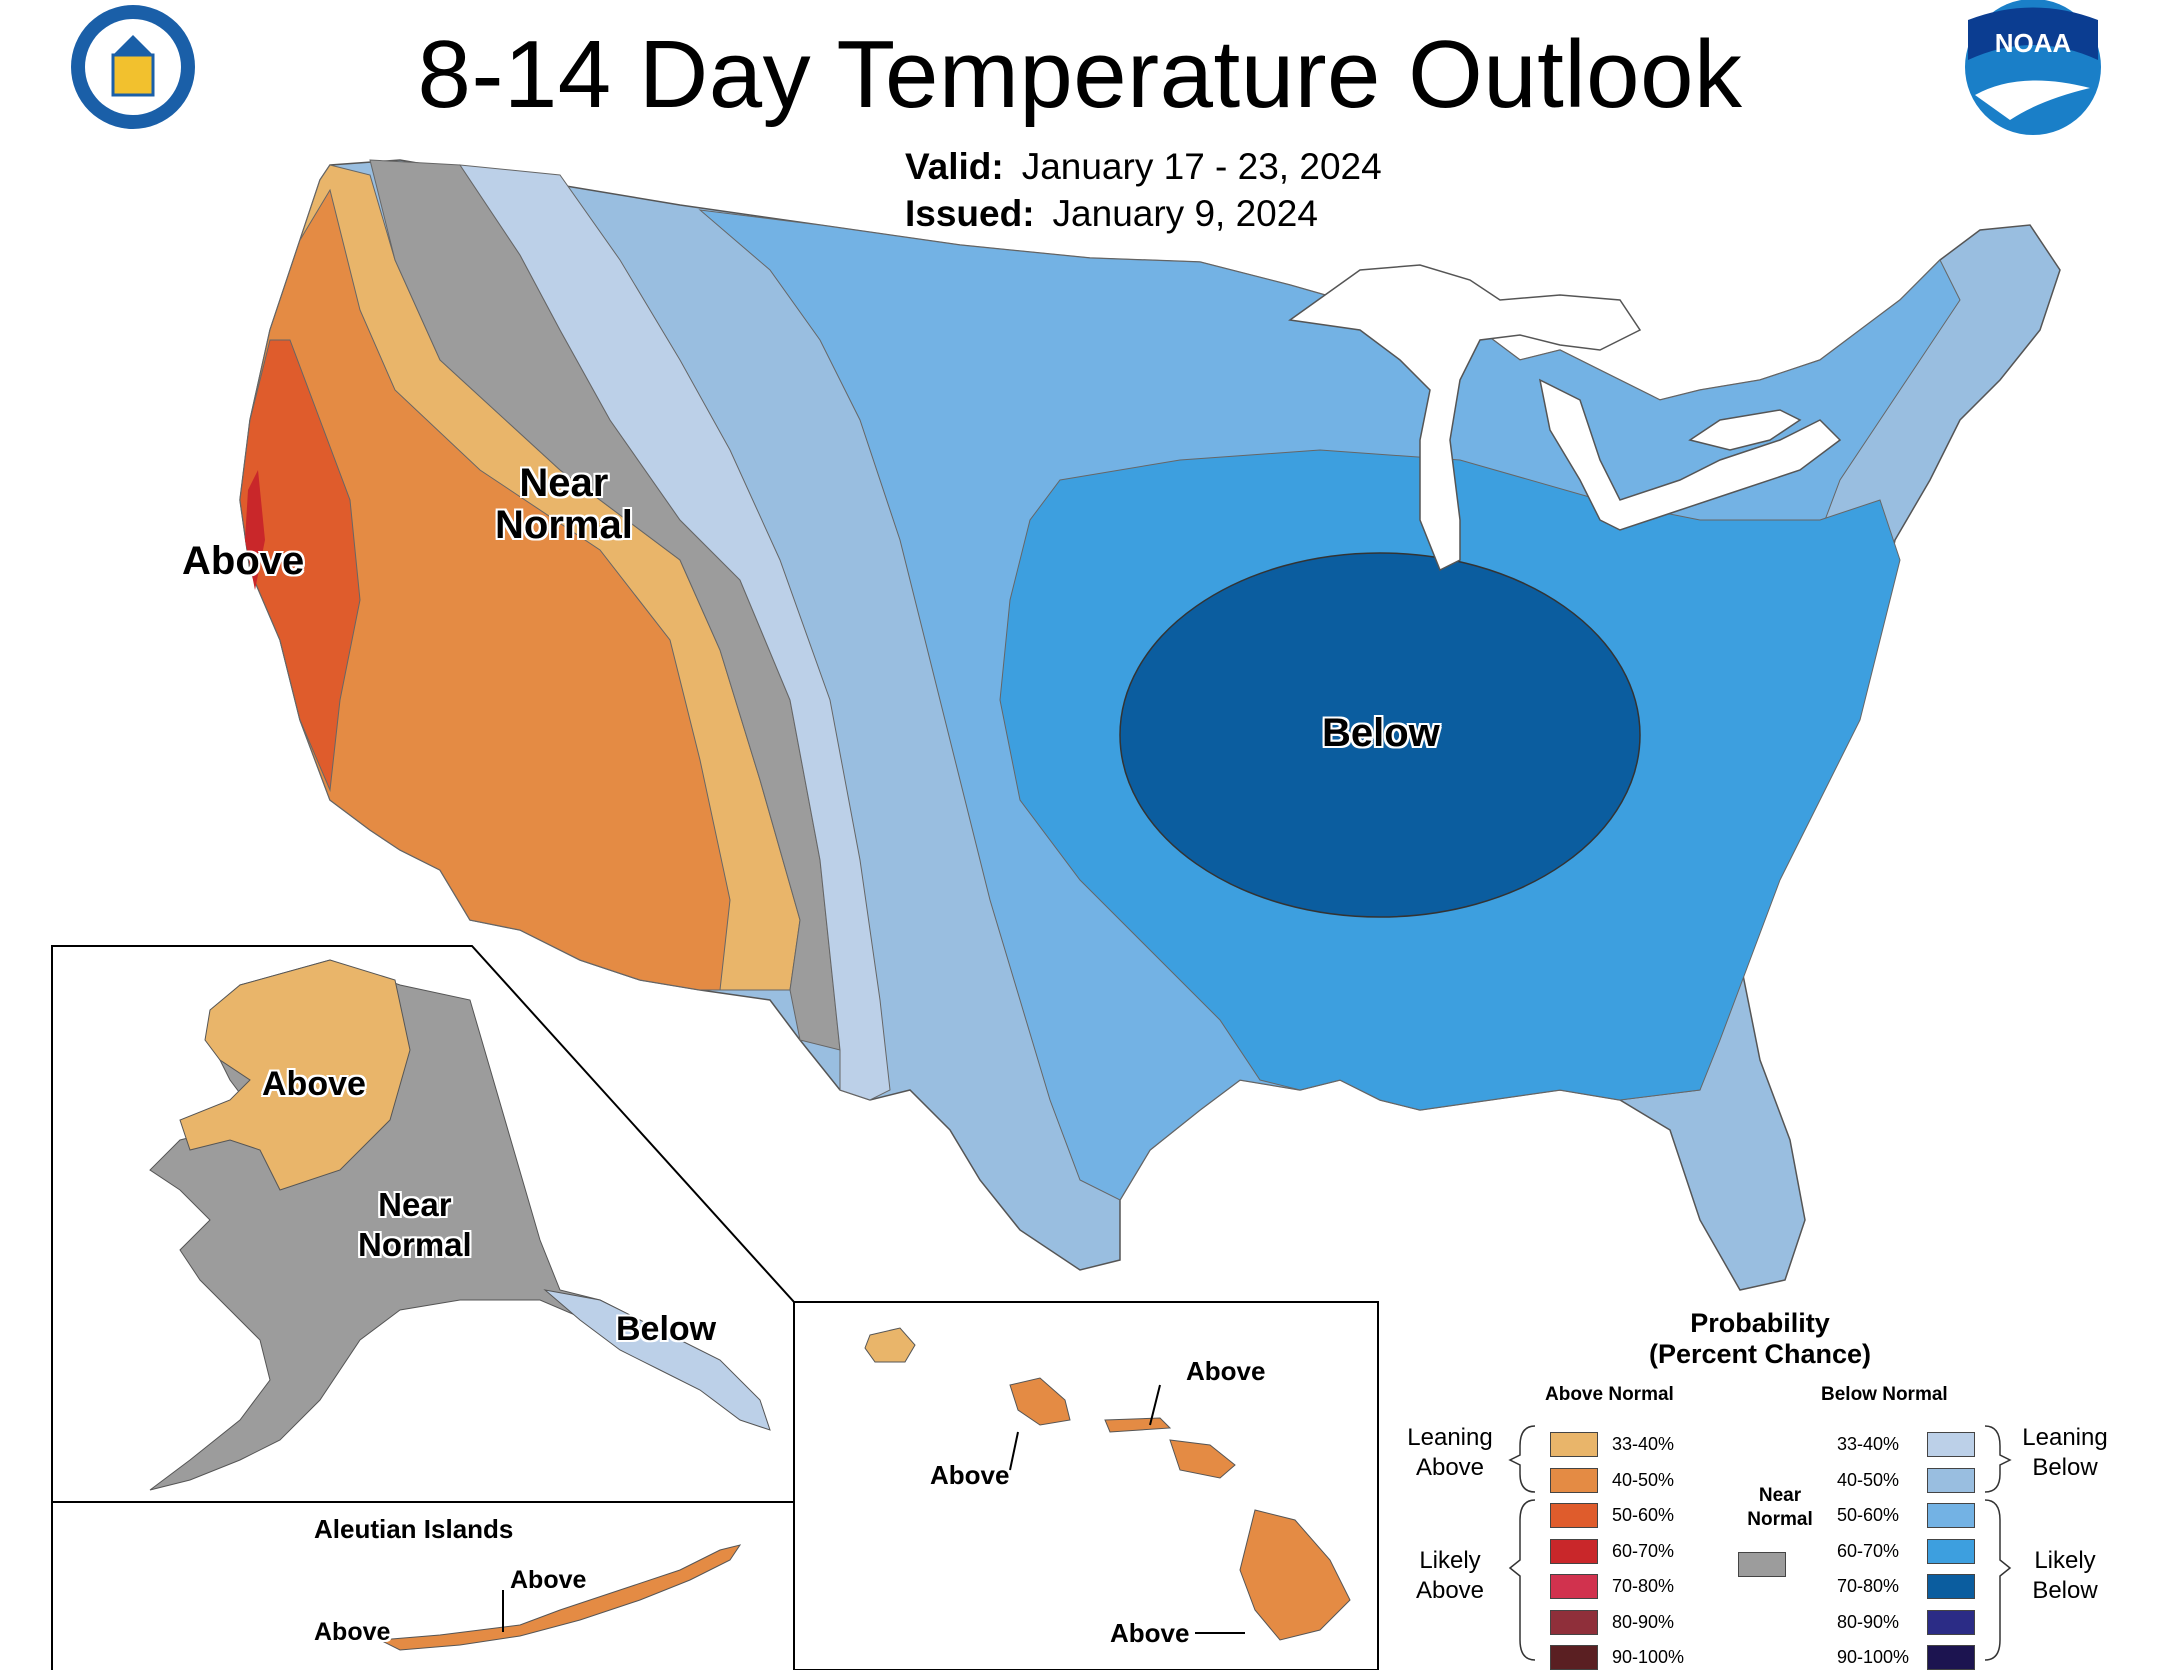 This screenshot has width=2160, height=1670. Describe the element at coordinates (1643, 1479) in the screenshot. I see `legend-above-range: 40-50%` at that location.